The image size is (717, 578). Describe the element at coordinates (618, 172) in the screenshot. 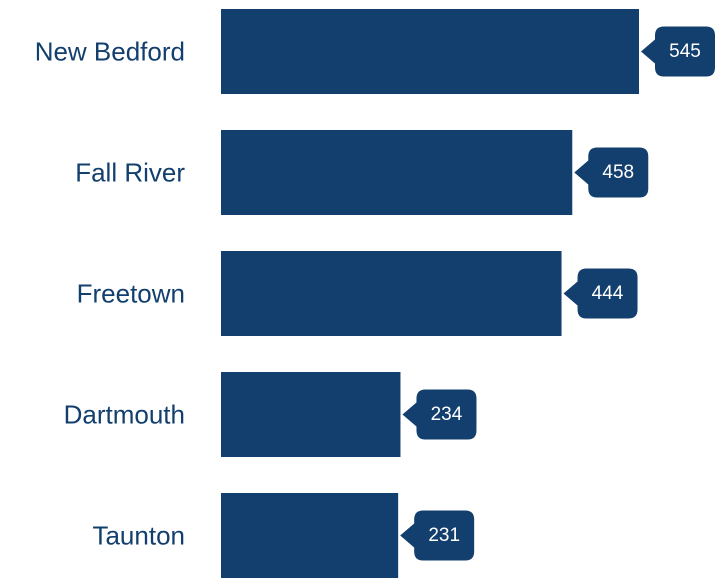

I see `value-label: 458` at that location.